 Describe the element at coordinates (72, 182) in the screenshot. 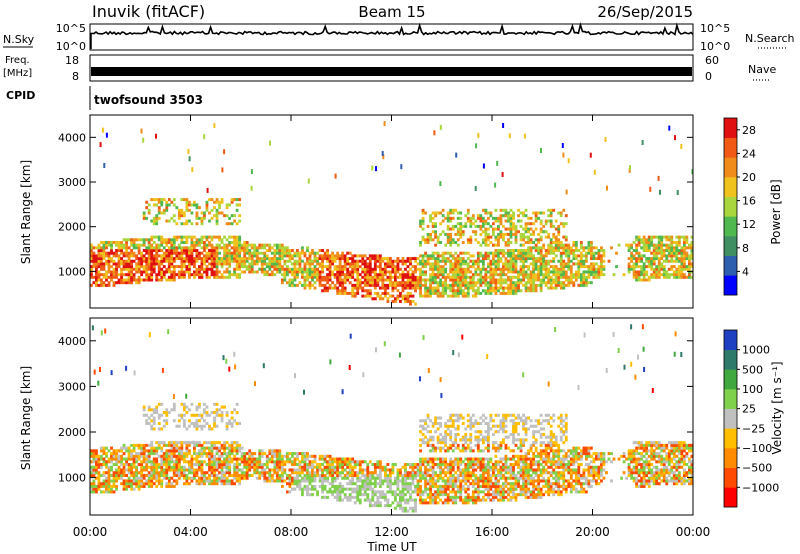

I see `y-tick-label: 3000` at that location.